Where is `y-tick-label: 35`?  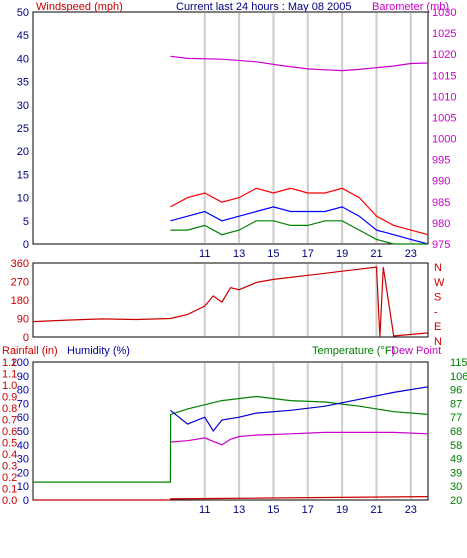
y-tick-label: 35 is located at coordinates (23, 83).